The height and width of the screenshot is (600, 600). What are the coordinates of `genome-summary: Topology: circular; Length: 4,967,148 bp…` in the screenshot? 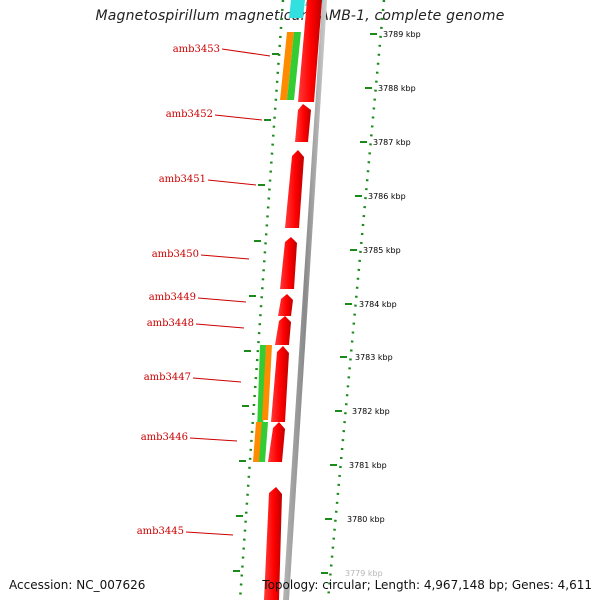 It's located at (427, 585).